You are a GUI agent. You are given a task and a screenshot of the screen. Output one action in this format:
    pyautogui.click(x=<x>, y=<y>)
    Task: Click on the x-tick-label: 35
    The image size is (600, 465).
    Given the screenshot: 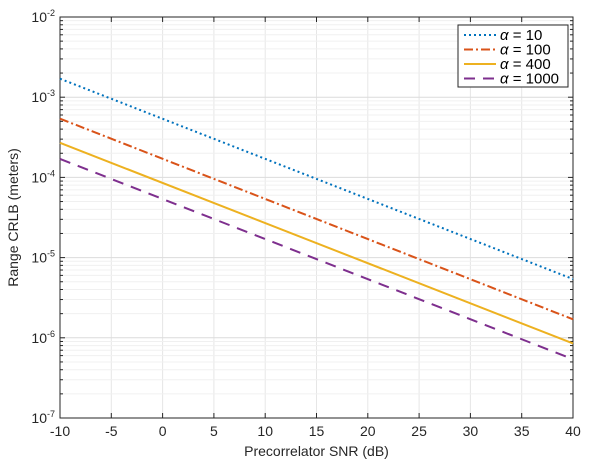 What is the action you would take?
    pyautogui.click(x=522, y=431)
    